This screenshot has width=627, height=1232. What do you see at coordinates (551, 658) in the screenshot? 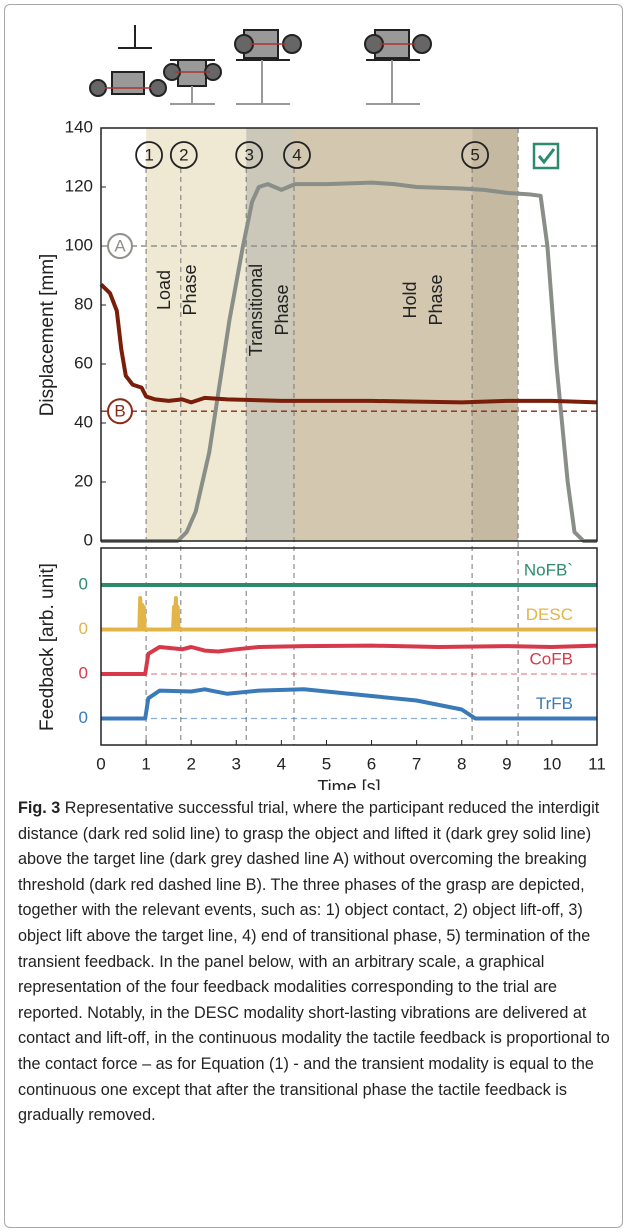
I see `legend-label: CoFB` at bounding box center [551, 658].